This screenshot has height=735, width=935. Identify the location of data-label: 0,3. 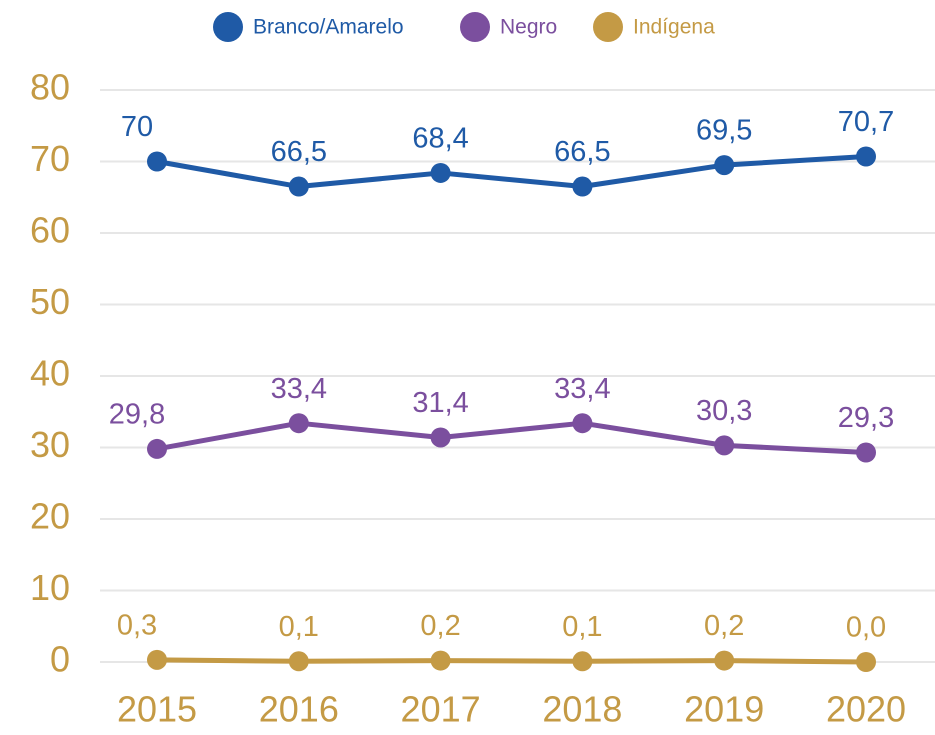
(137, 626).